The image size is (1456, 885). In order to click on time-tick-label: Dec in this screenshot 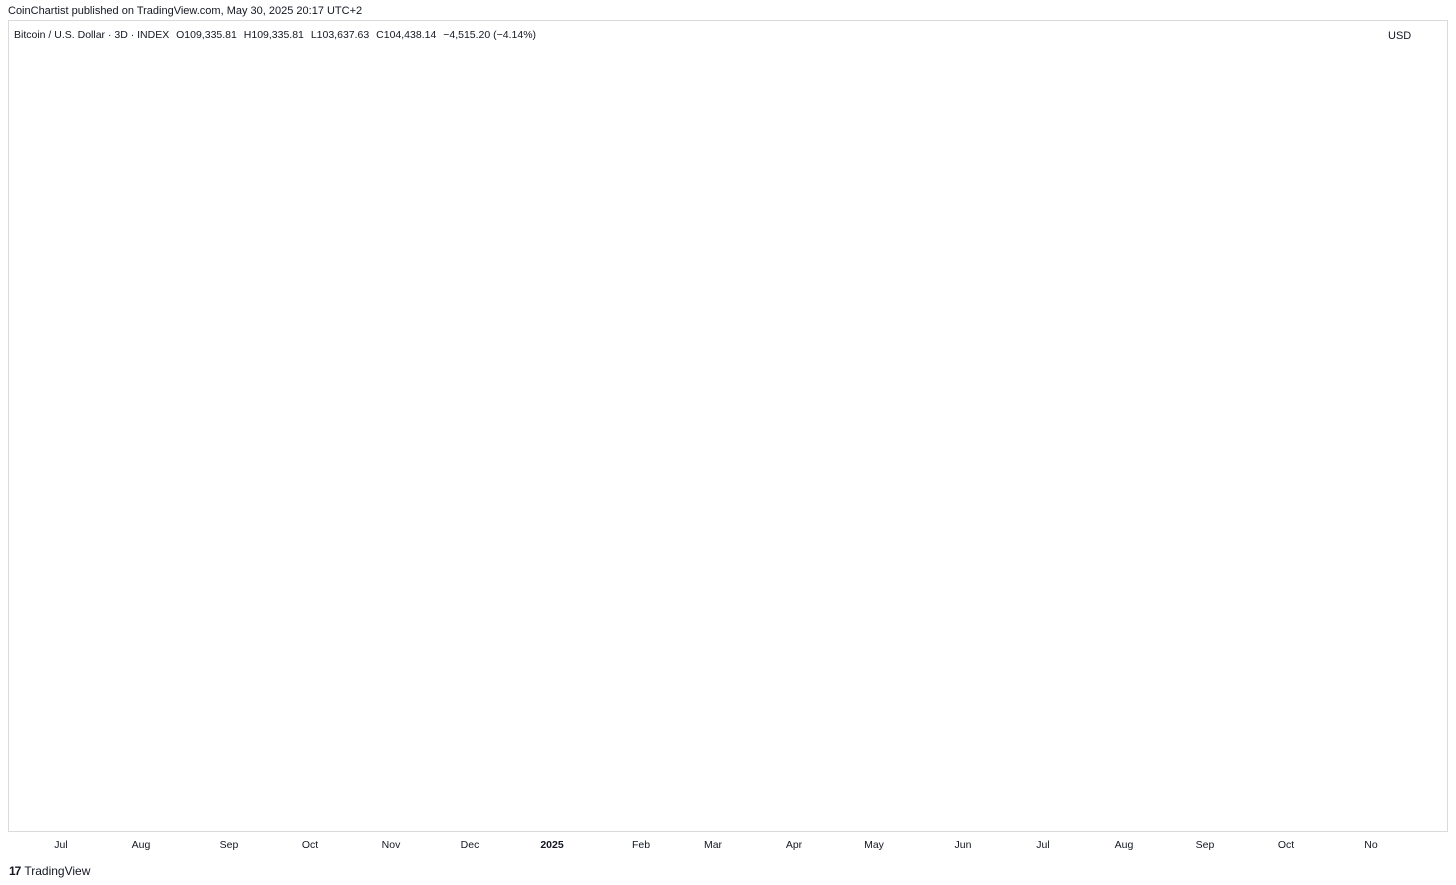, I will do `click(470, 845)`.